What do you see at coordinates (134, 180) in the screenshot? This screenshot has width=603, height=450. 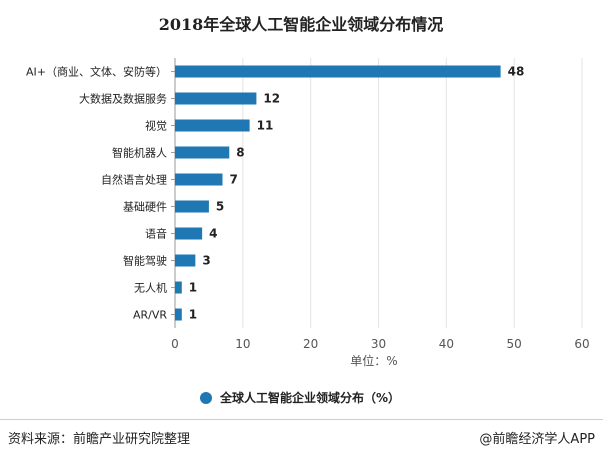 I see `y-category-label: 自然语言处理` at bounding box center [134, 180].